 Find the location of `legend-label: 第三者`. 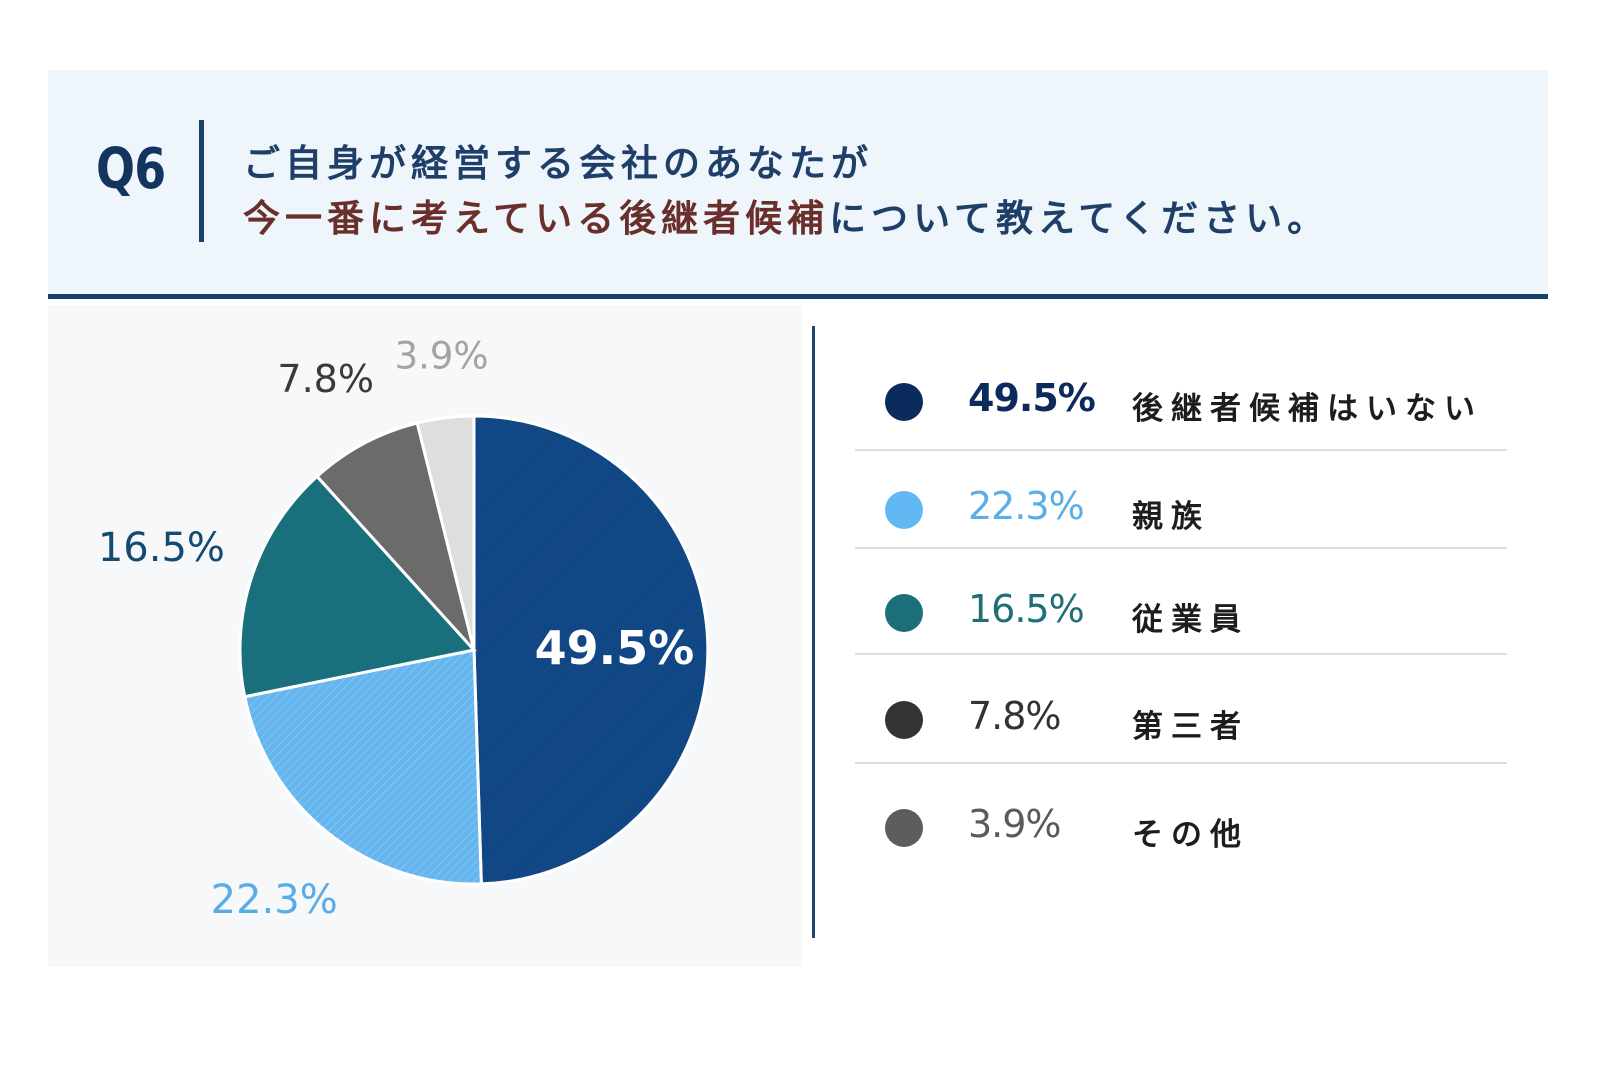

legend-label: 第三者 is located at coordinates (1190, 727).